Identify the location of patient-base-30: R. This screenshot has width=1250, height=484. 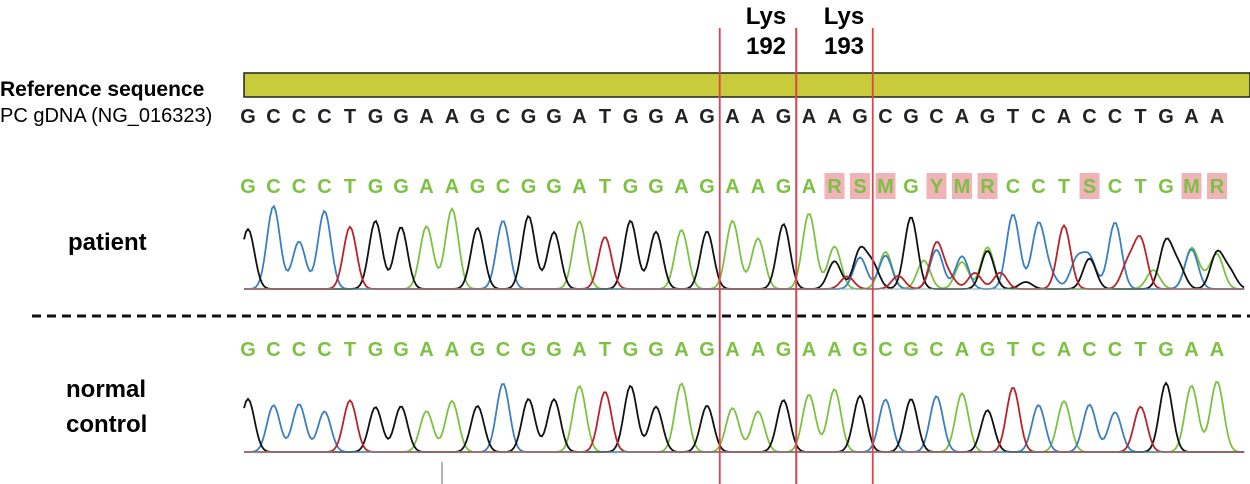
(987, 187).